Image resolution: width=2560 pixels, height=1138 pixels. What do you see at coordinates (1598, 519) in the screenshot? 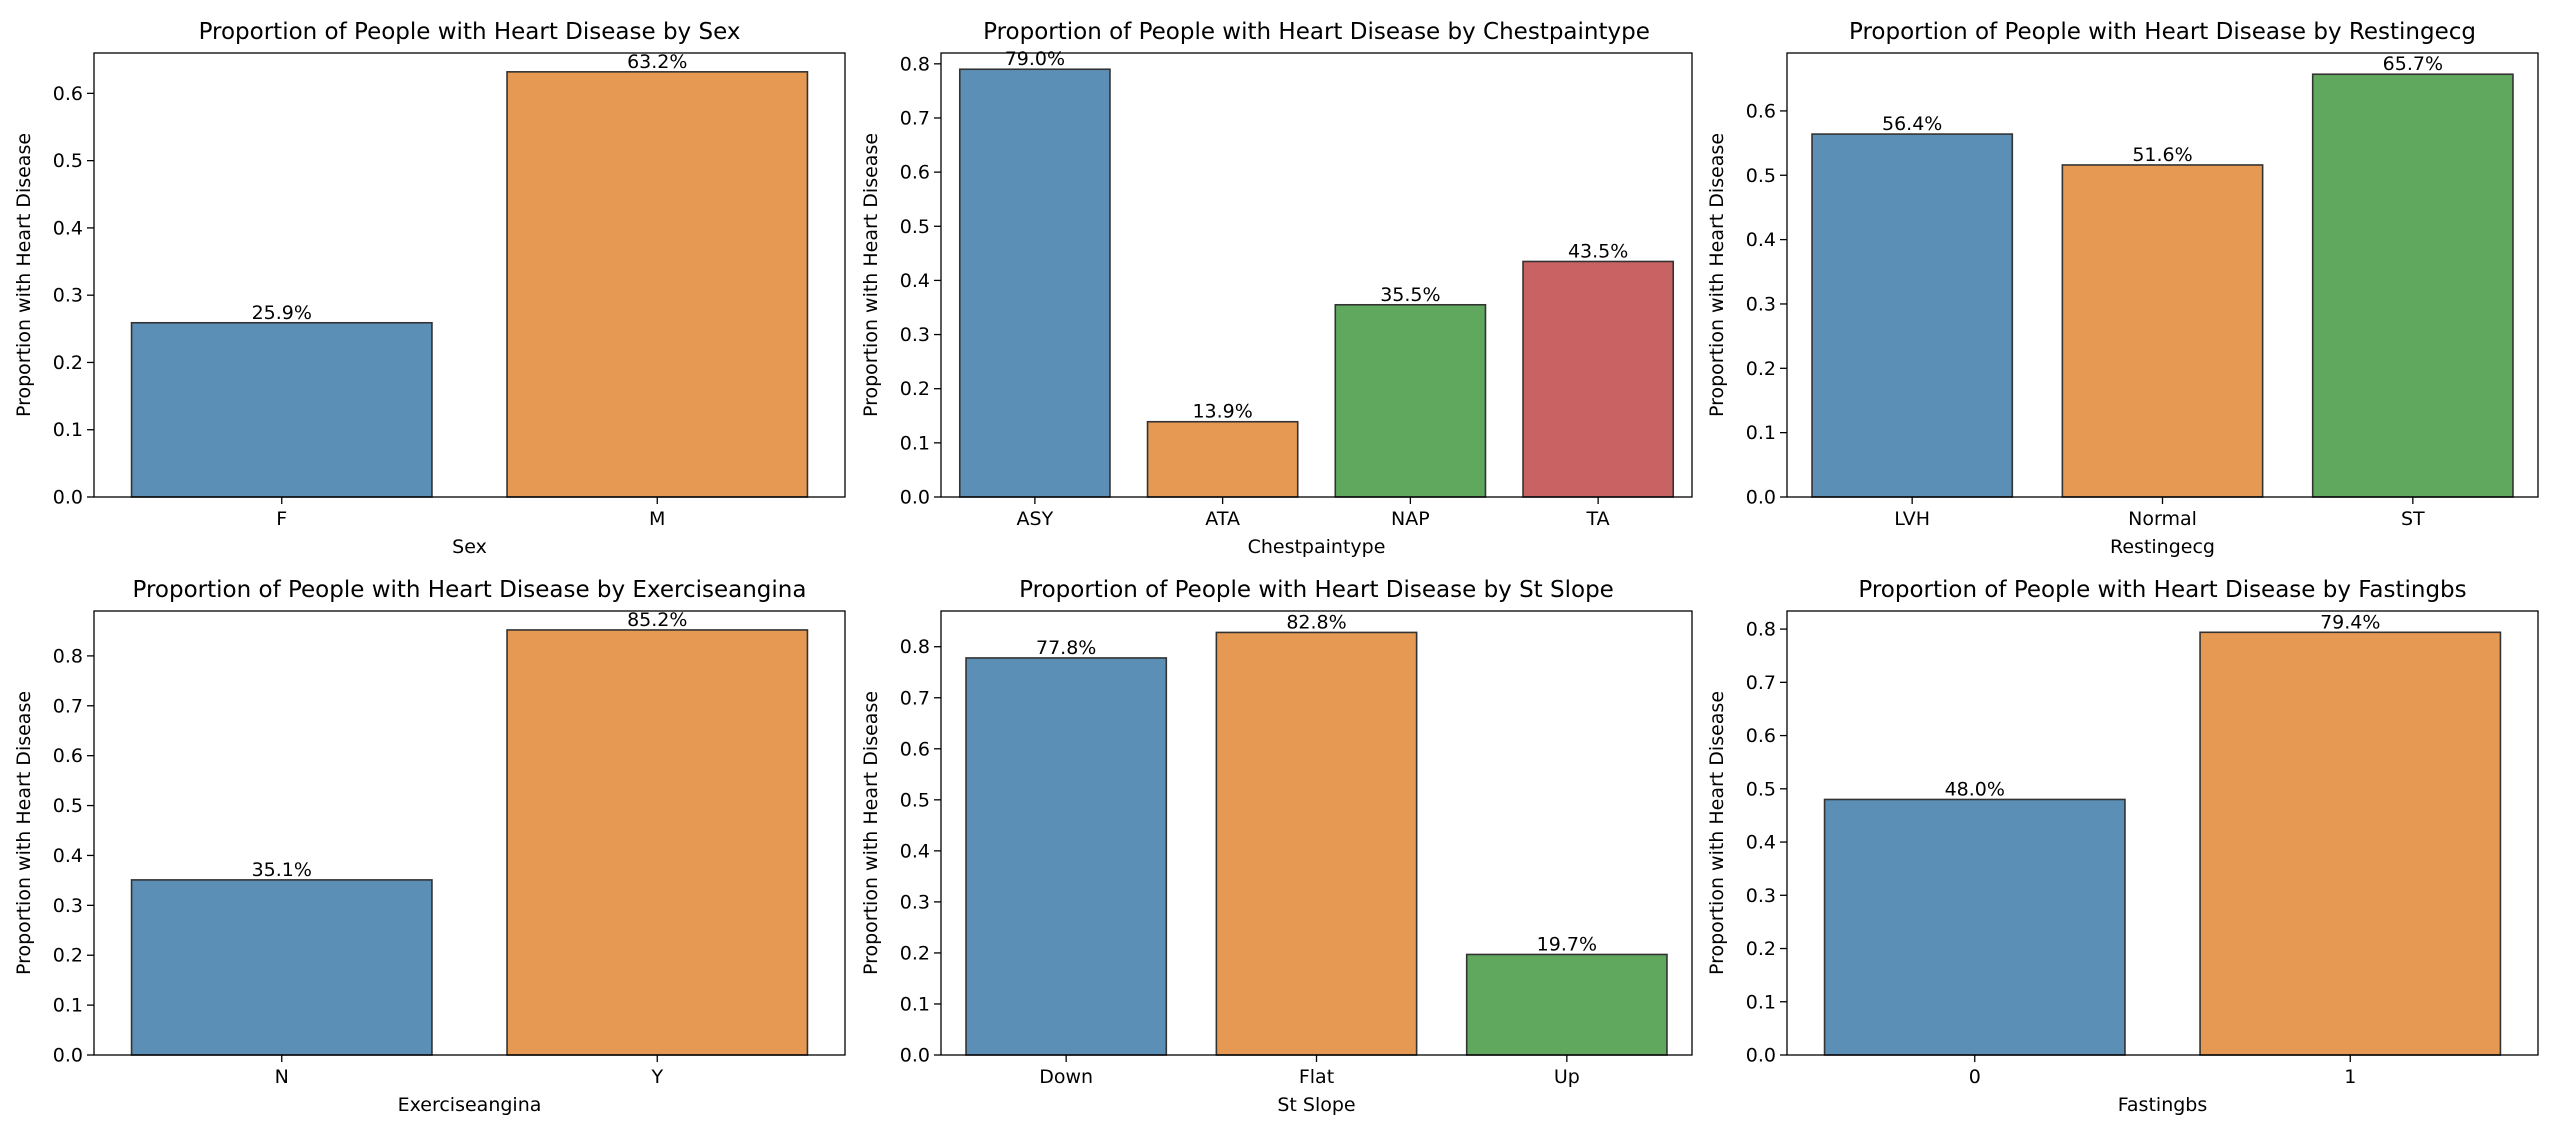
I see `x-tick-label: TA` at bounding box center [1598, 519].